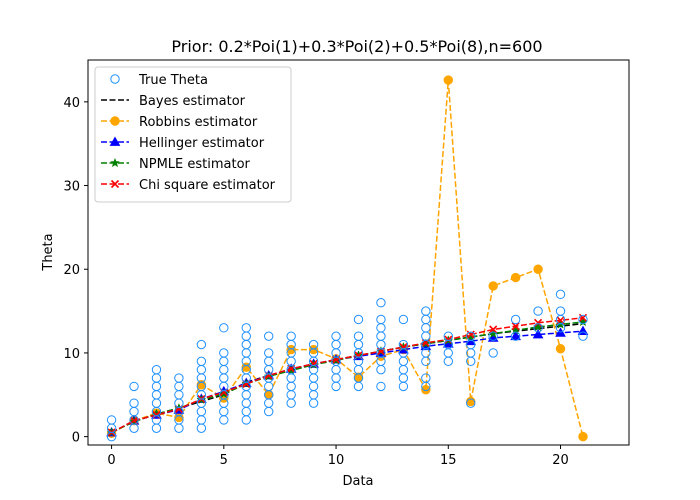  I want to click on legend-box, so click(193, 134).